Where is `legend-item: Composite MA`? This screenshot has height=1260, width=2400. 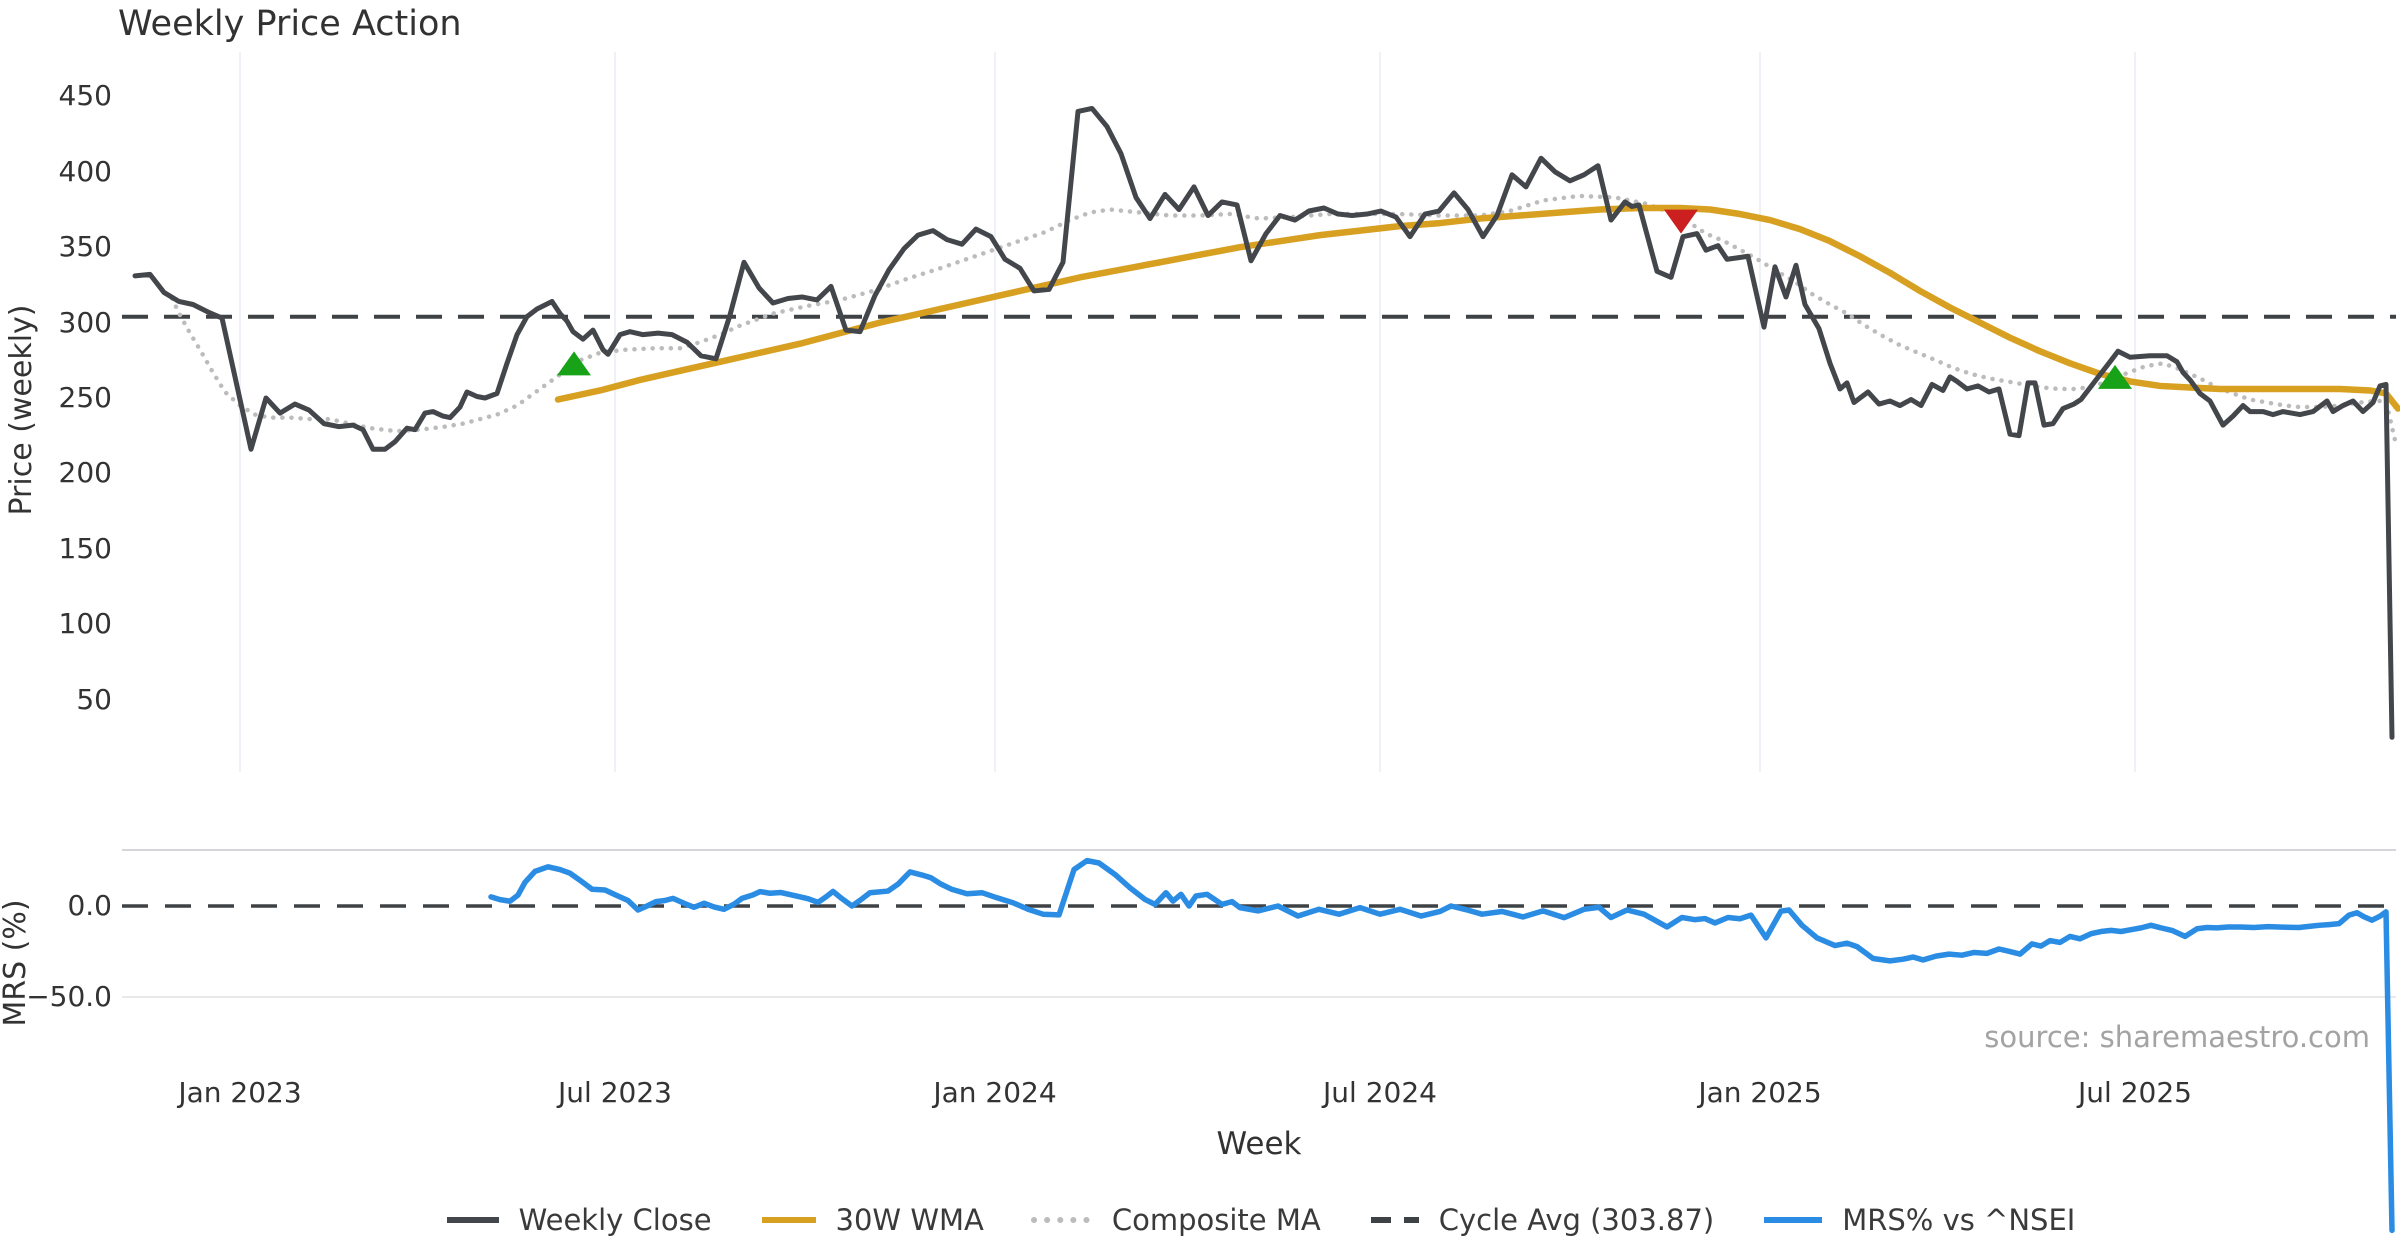 legend-item: Composite MA is located at coordinates (1175, 1220).